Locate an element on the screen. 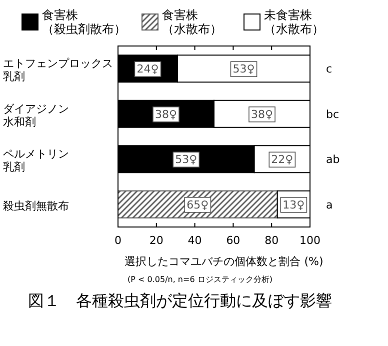 This screenshot has height=346, width=388. x-tick-label: 80 is located at coordinates (271, 240).